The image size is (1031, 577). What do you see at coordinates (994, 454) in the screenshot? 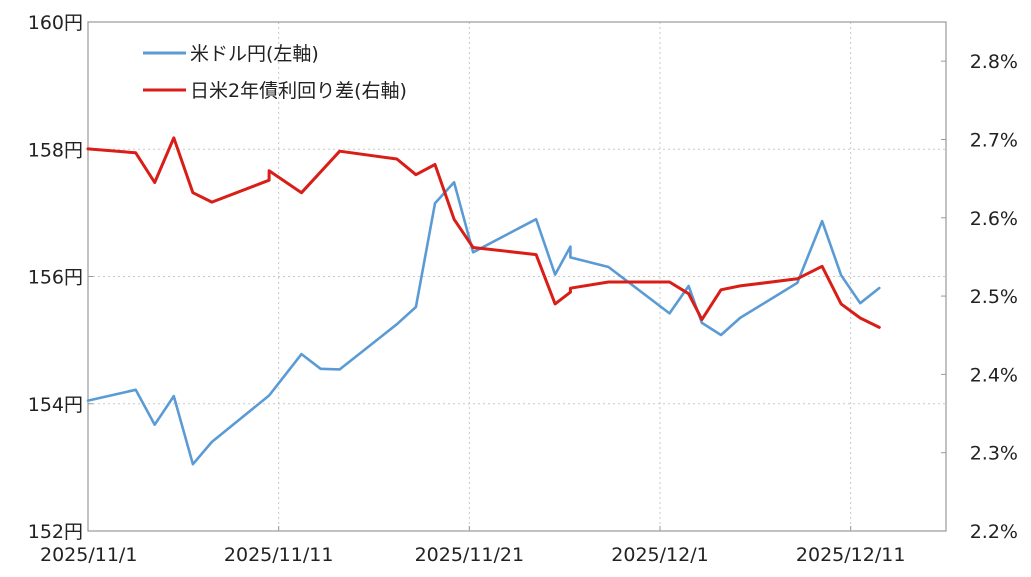
I see `right-tick-label-1: 2.3%` at bounding box center [994, 454].